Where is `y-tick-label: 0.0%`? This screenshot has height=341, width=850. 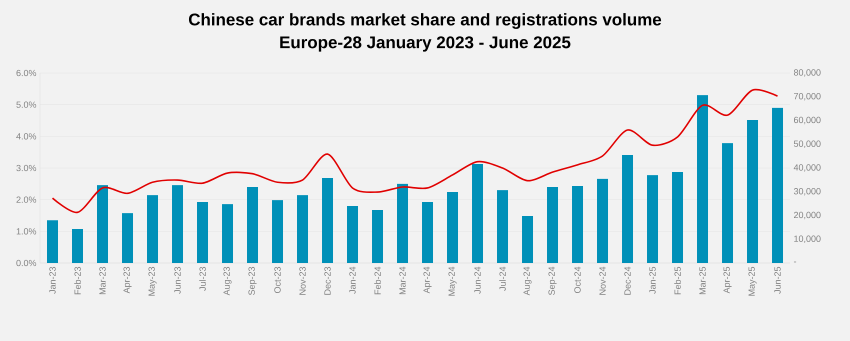
y-tick-label: 0.0% is located at coordinates (26, 263).